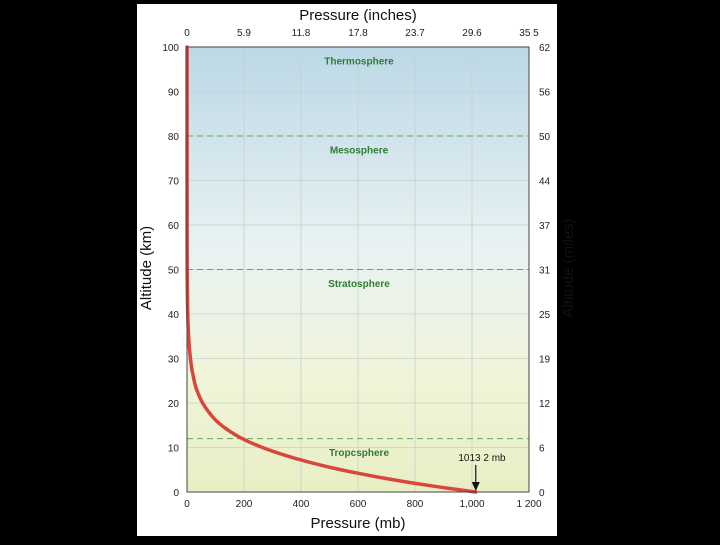 The width and height of the screenshot is (720, 545). I want to click on layer-label-mesosphere: Mesosphere, so click(359, 150).